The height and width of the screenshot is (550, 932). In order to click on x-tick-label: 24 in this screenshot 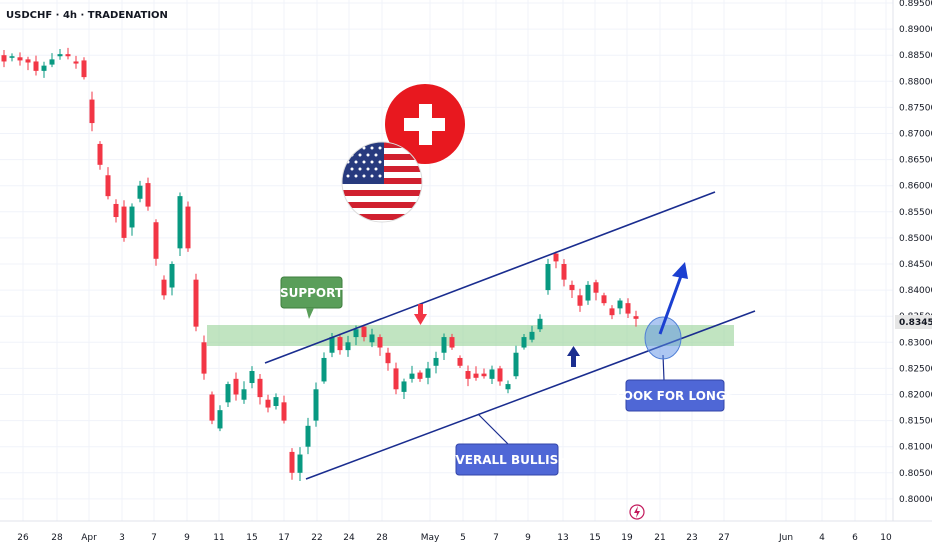, I will do `click(349, 538)`.